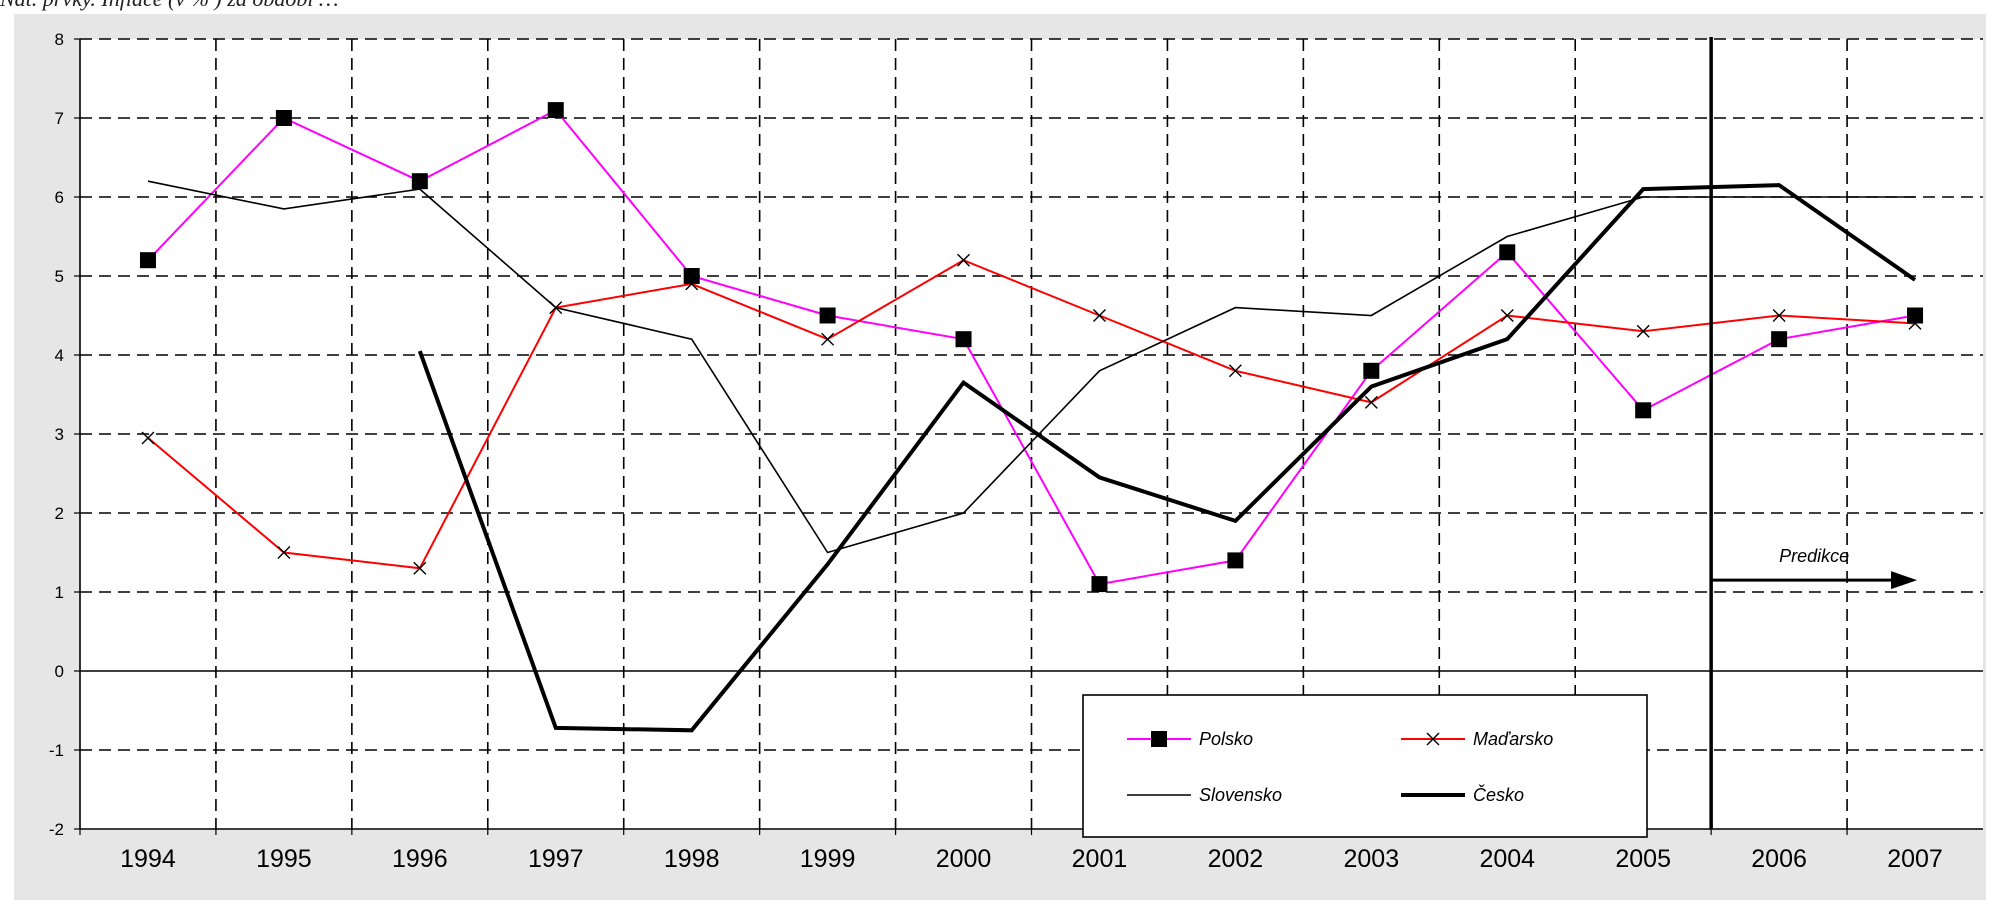 This screenshot has height=904, width=2000. I want to click on legend-label: Maďarsko, so click(1513, 739).